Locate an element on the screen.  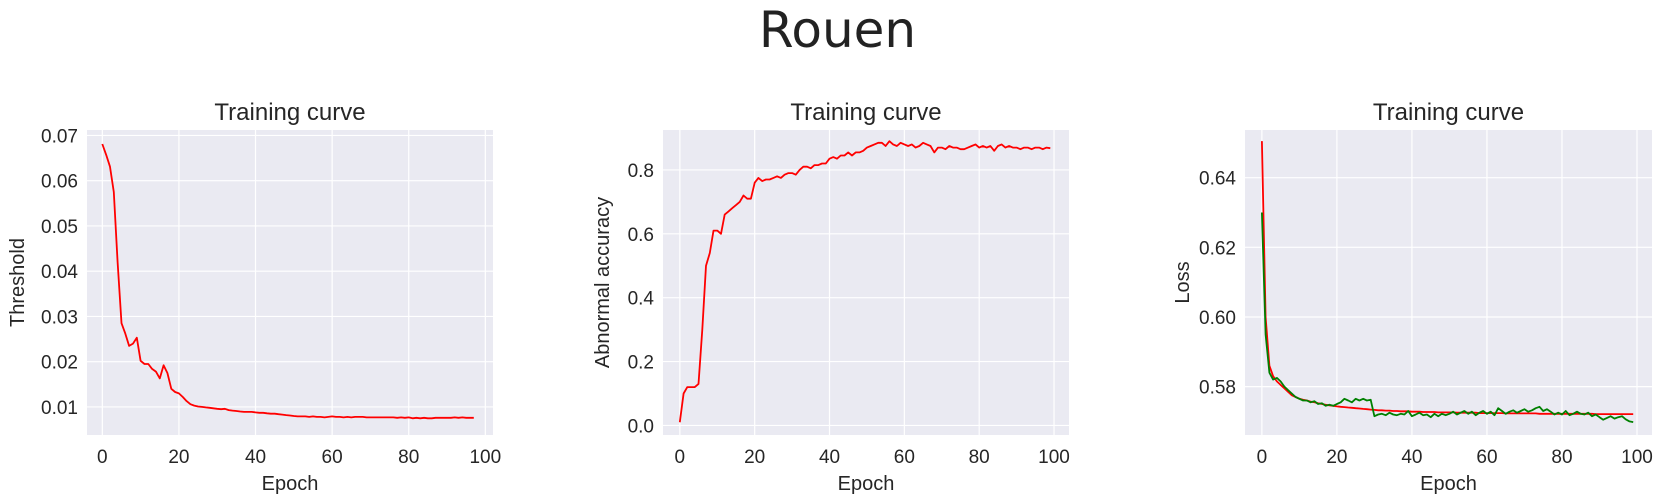
loss-x-tick-label: 0 is located at coordinates (1262, 457).